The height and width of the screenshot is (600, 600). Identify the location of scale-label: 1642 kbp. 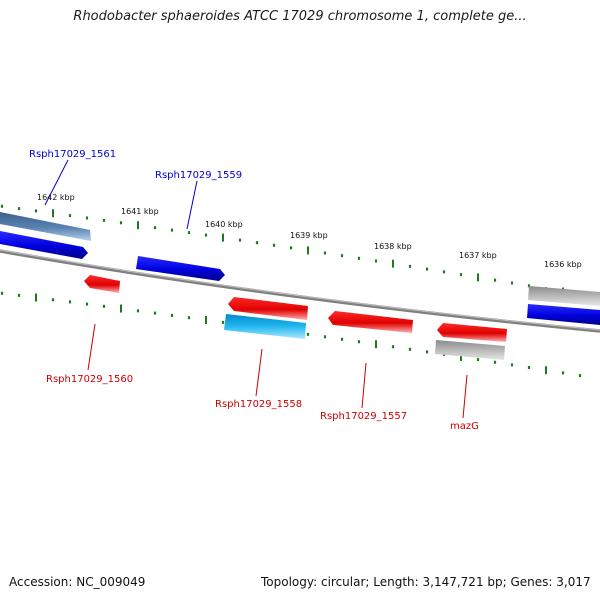
(56, 197).